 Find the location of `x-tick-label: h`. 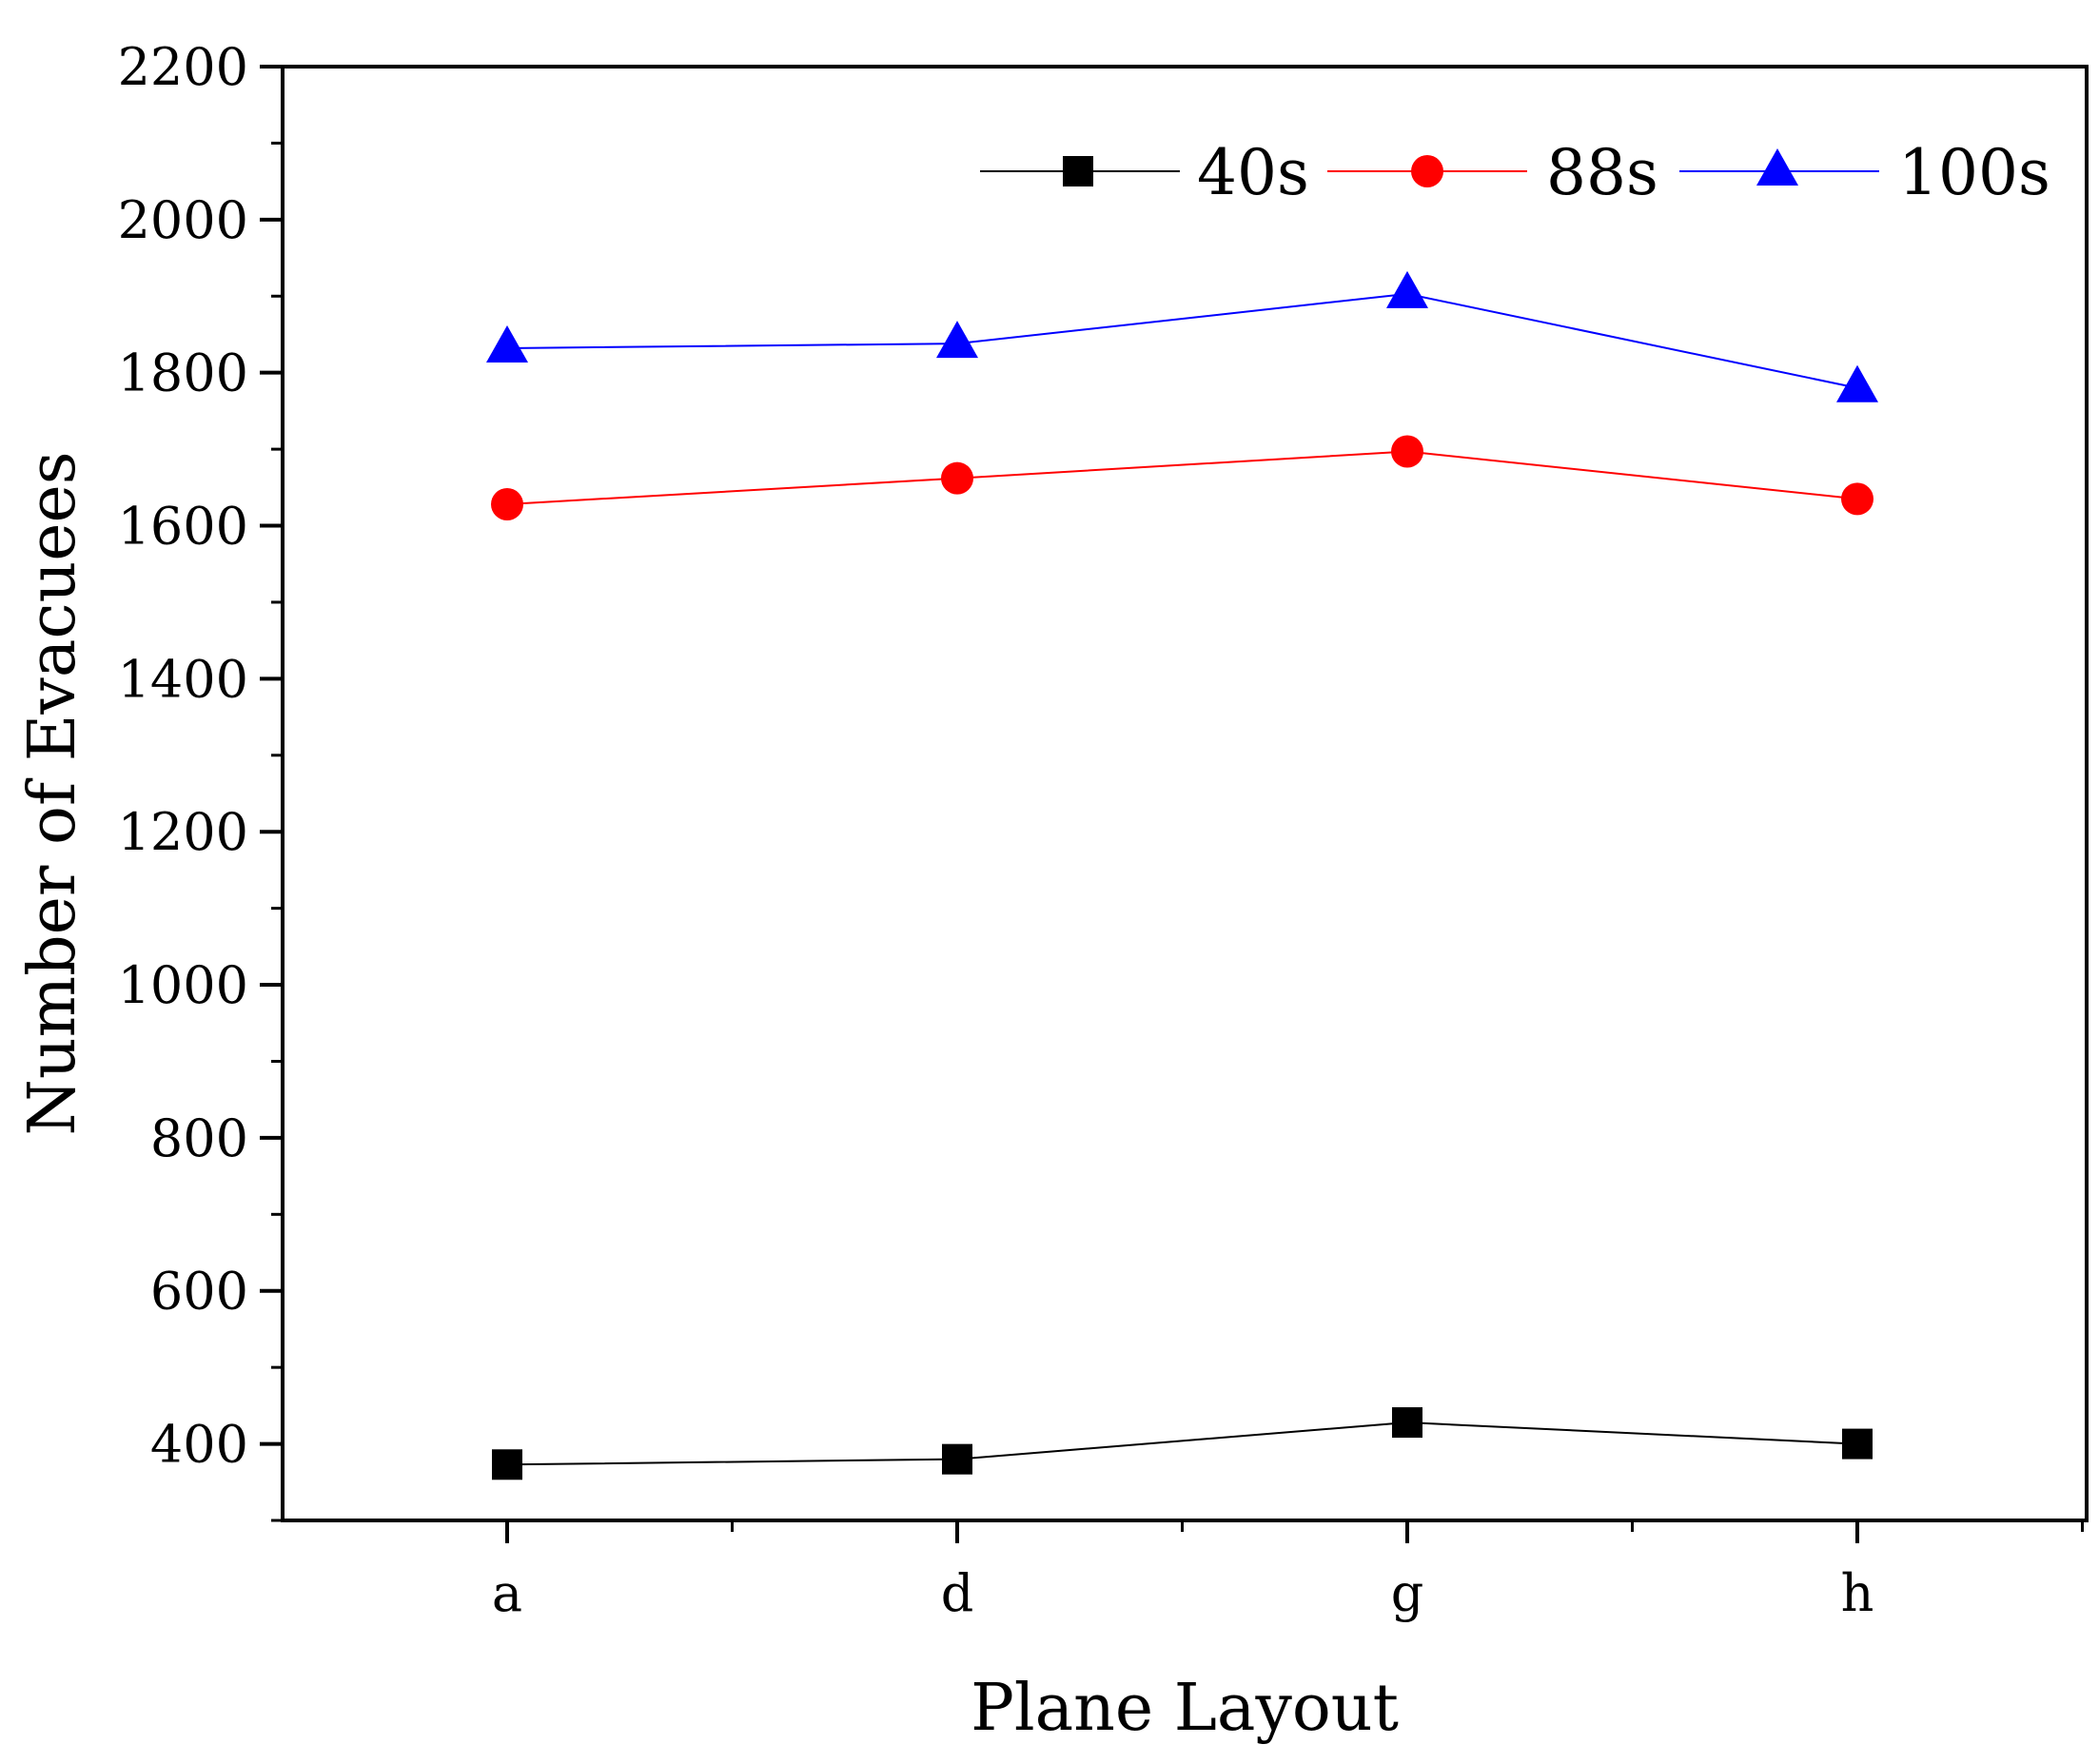

x-tick-label: h is located at coordinates (1857, 1593).